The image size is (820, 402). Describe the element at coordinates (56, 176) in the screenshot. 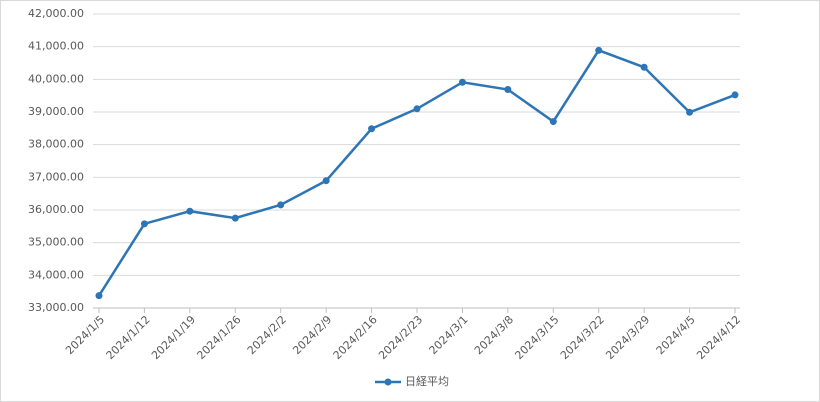

I see `y-tick-label: 37,000.00` at that location.